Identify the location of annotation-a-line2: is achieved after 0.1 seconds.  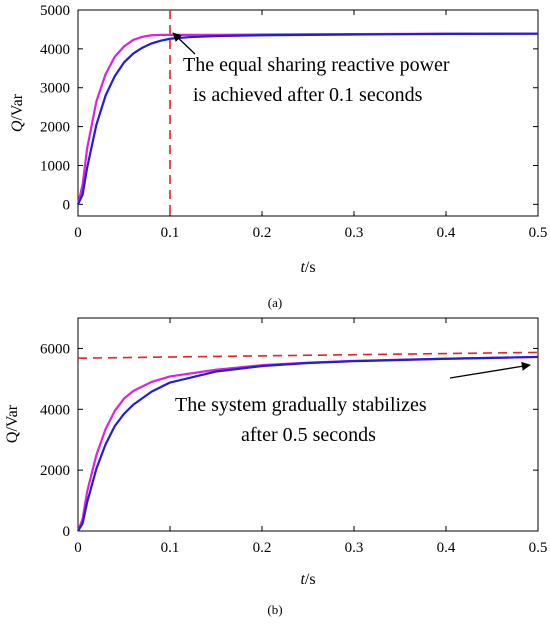
(308, 95).